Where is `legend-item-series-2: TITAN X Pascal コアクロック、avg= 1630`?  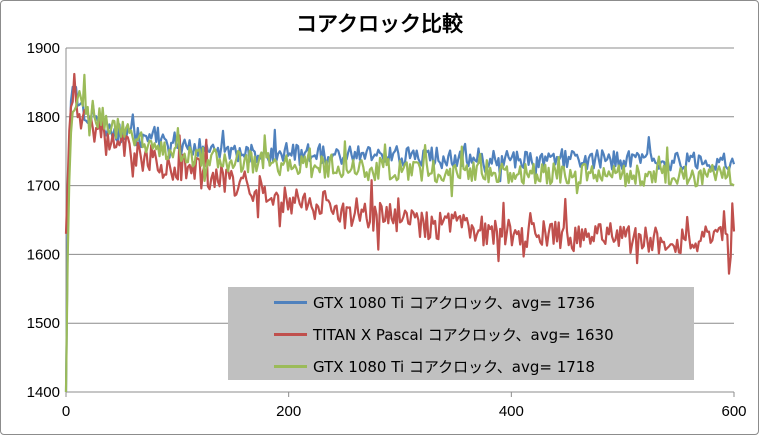 legend-item-series-2: TITAN X Pascal コアクロック、avg= 1630 is located at coordinates (444, 334).